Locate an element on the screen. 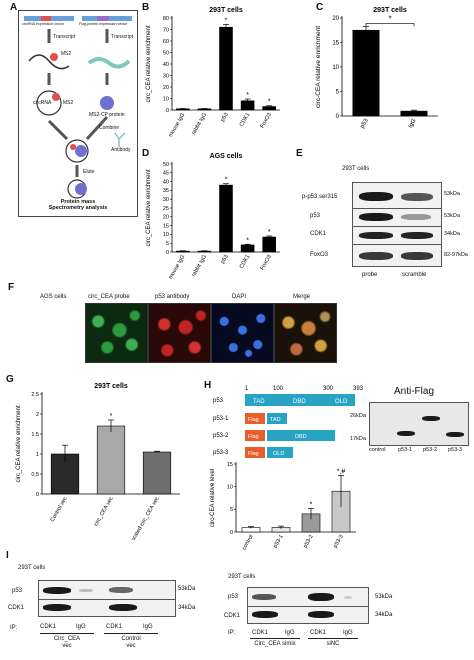  chart-C-ytick-label-2: 10 is located at coordinates (335, 68).